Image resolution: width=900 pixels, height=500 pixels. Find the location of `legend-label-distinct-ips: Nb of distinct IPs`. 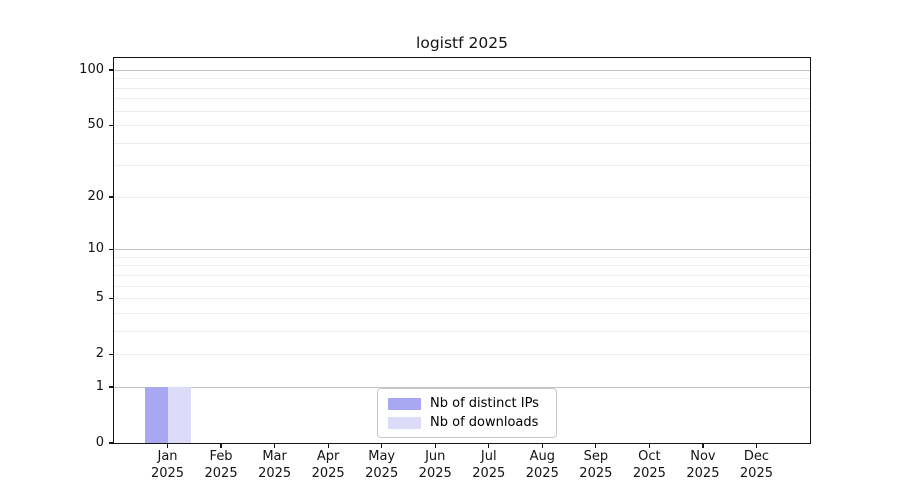

legend-label-distinct-ips: Nb of distinct IPs is located at coordinates (484, 403).